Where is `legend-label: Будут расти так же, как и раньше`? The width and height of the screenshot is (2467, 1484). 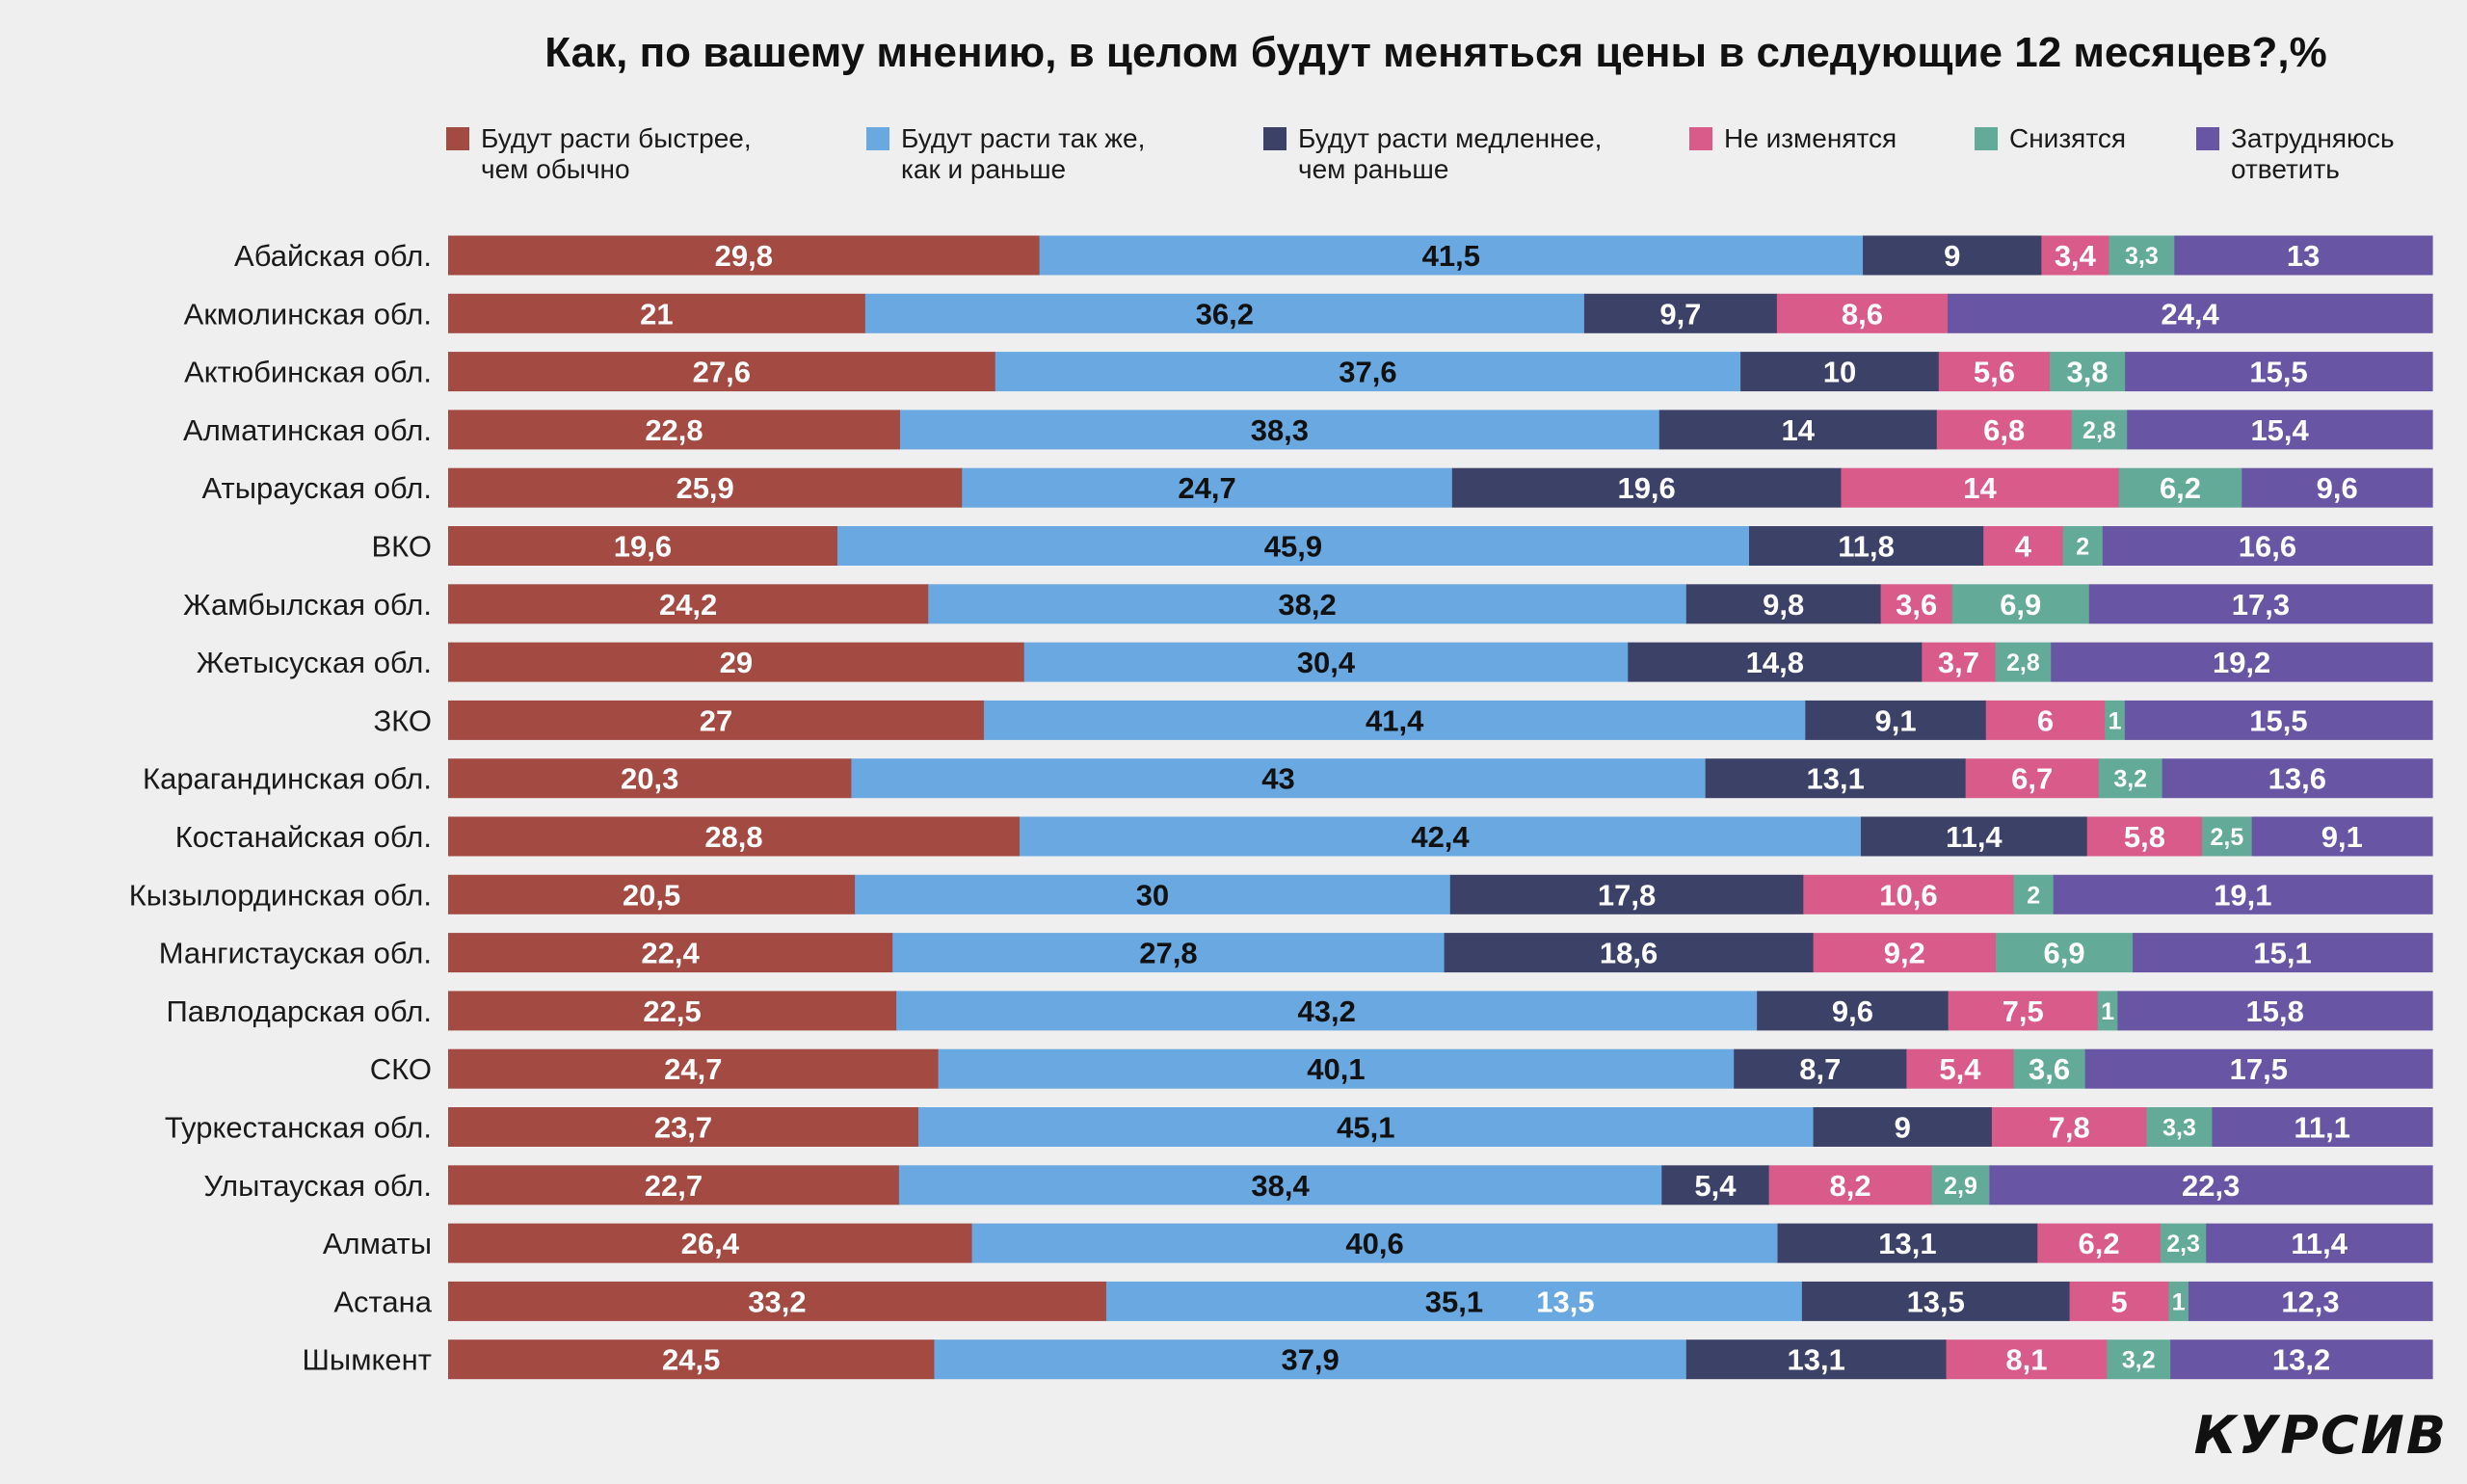
legend-label: Будут расти так же, как и раньше is located at coordinates (1023, 153).